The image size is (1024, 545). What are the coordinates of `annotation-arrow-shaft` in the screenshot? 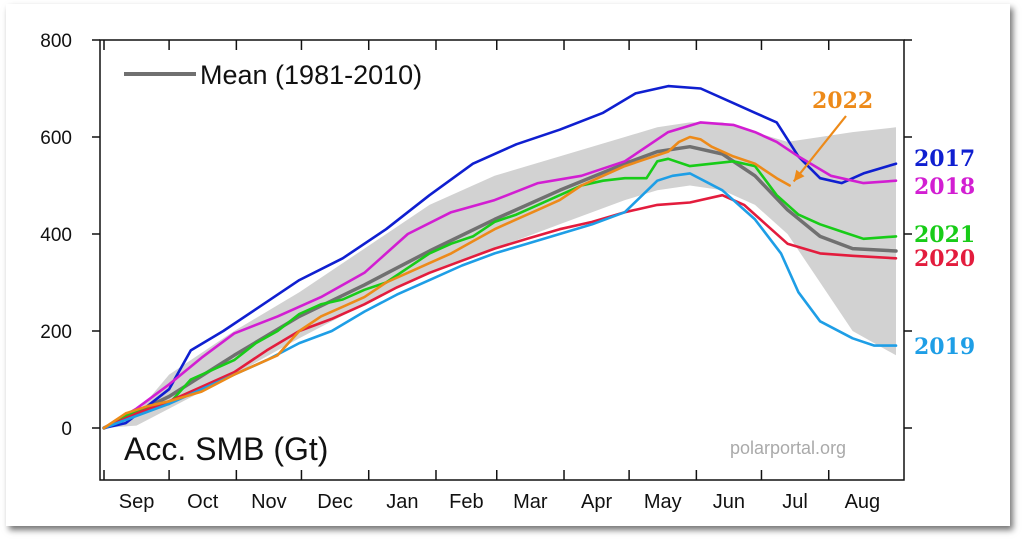 It's located at (819, 149).